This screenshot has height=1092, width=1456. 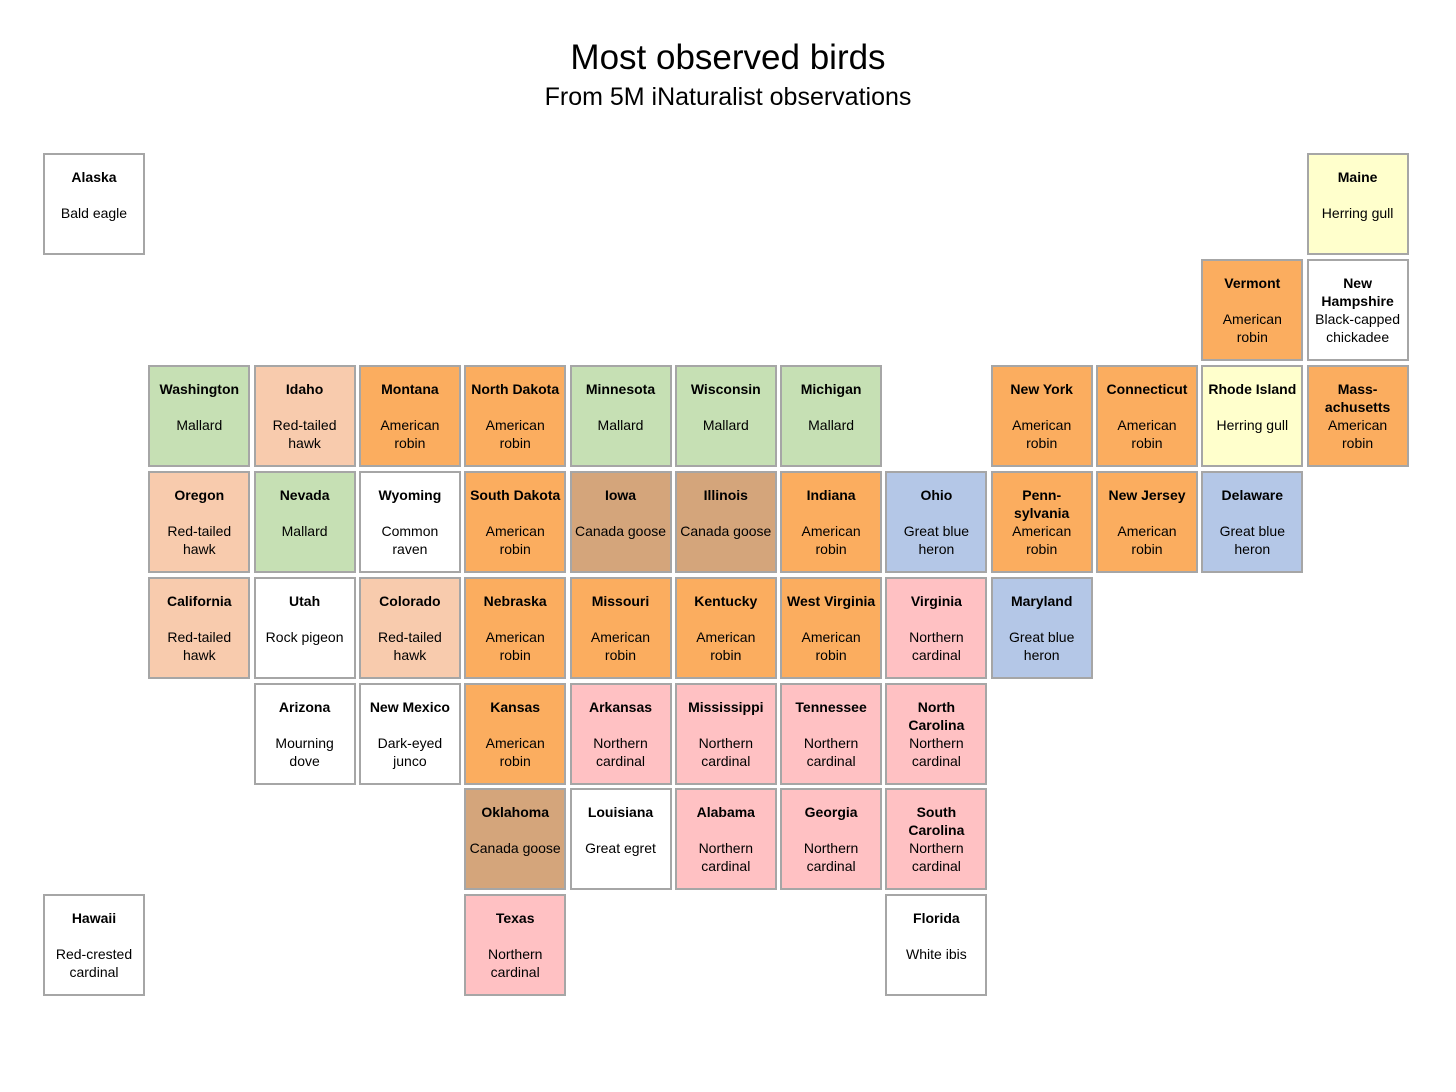 What do you see at coordinates (936, 600) in the screenshot?
I see `state-name: Virginia` at bounding box center [936, 600].